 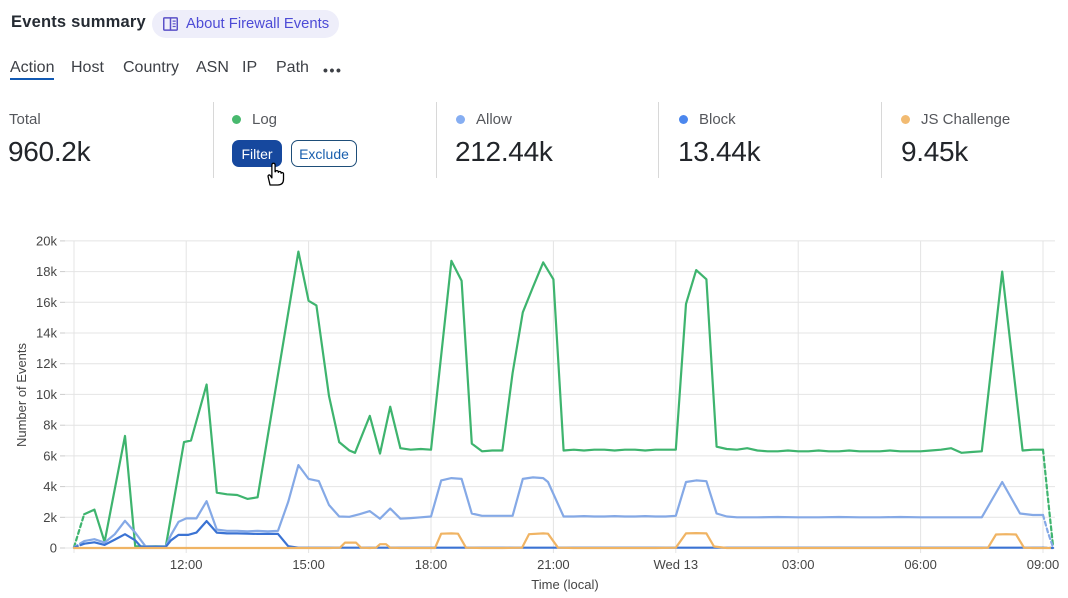 I want to click on svg-text: 15:00, so click(x=308, y=564).